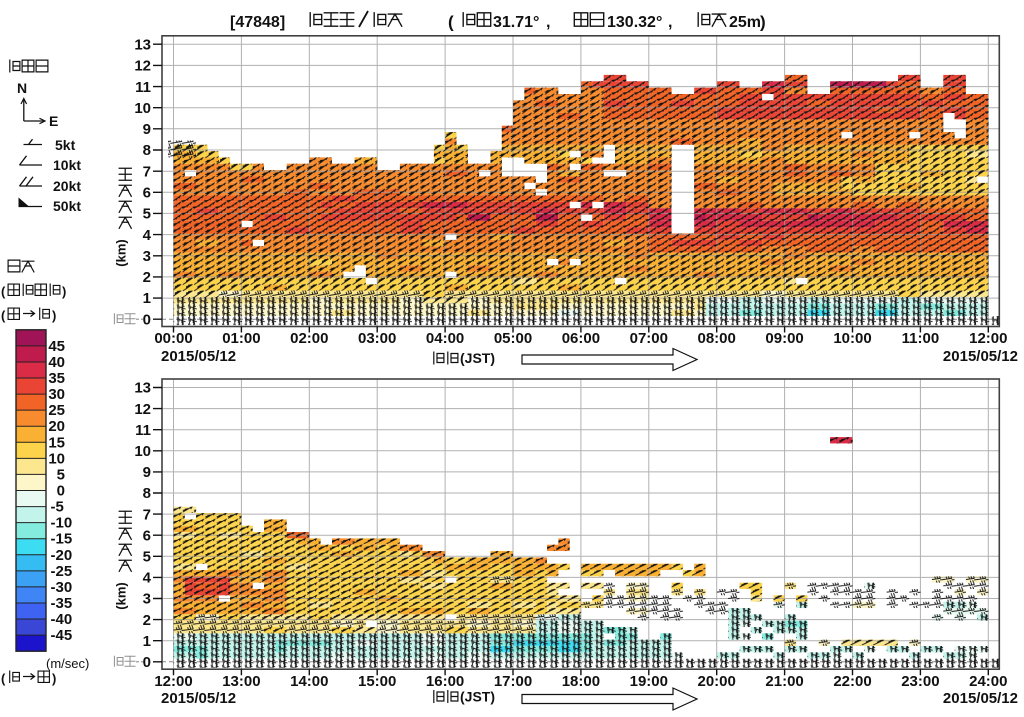 This screenshot has width=1024, height=717. I want to click on svg-text: -15, so click(62, 539).